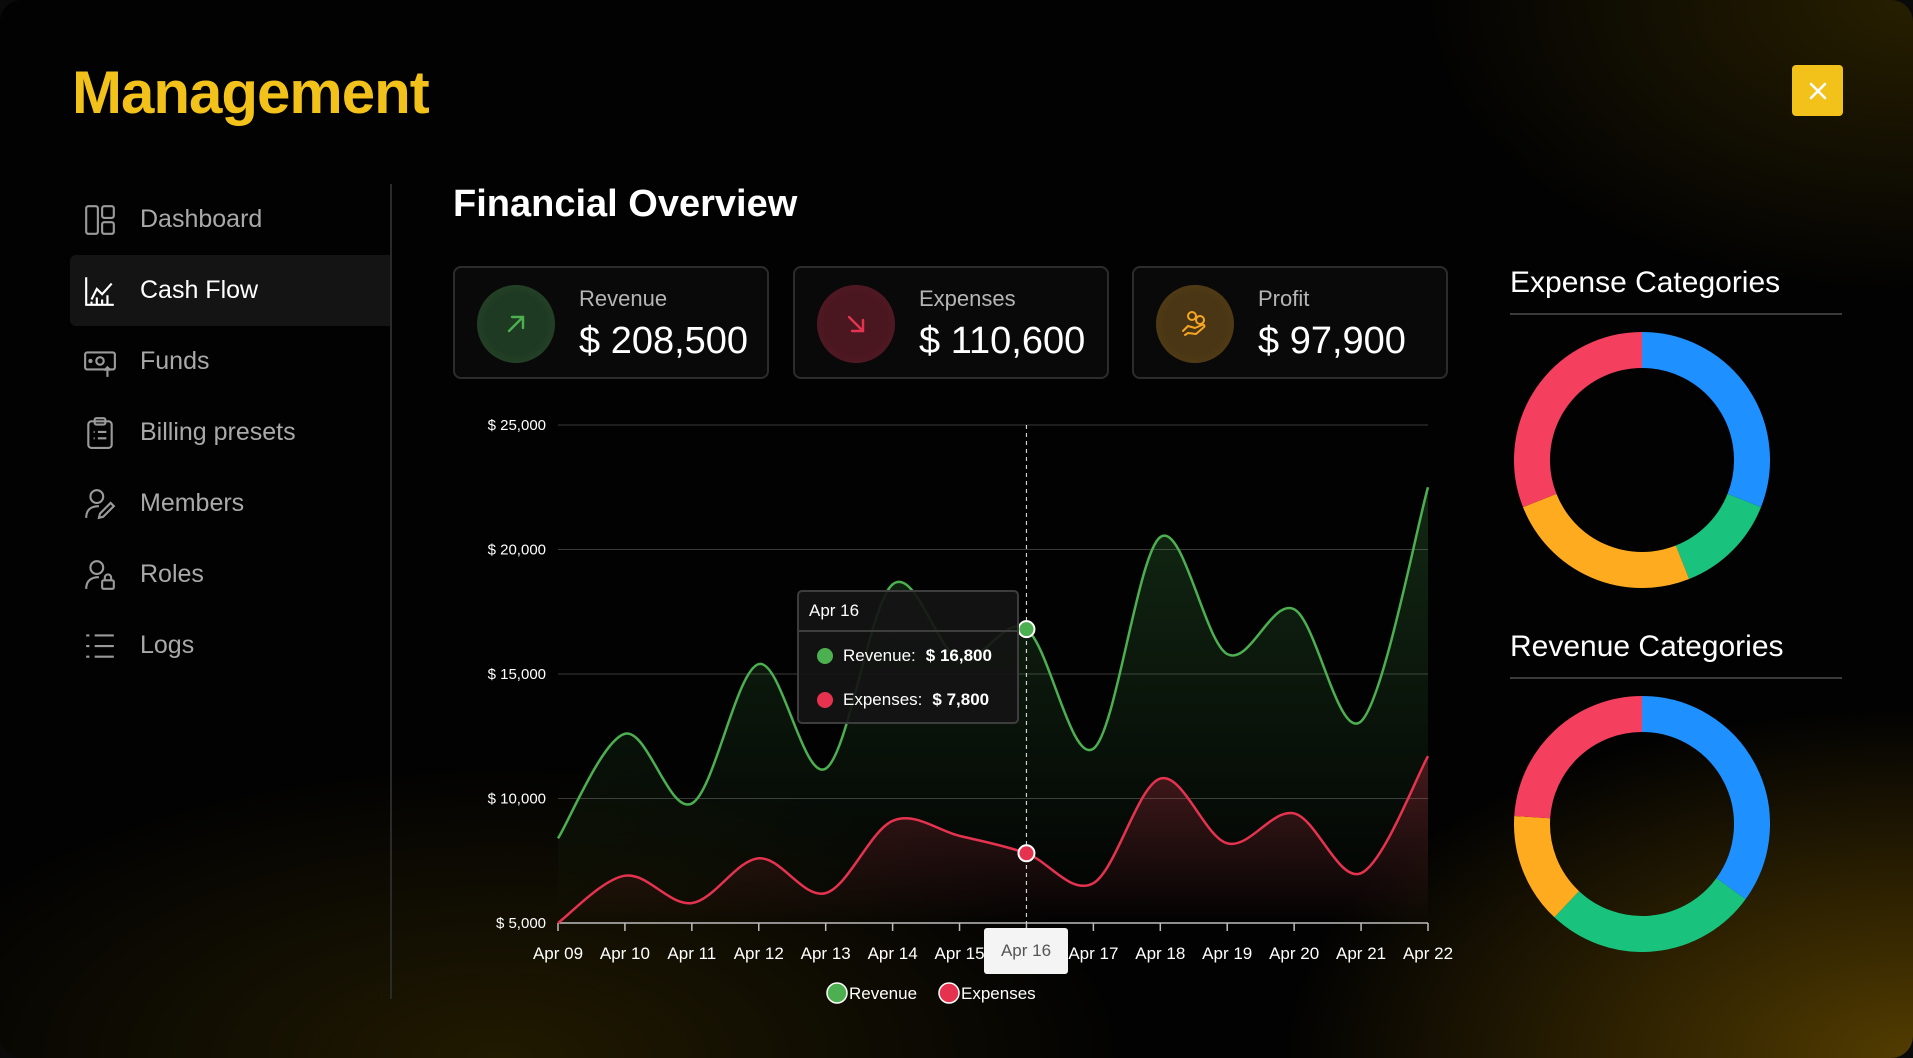  What do you see at coordinates (1428, 953) in the screenshot?
I see `x-tick-label: Apr 22` at bounding box center [1428, 953].